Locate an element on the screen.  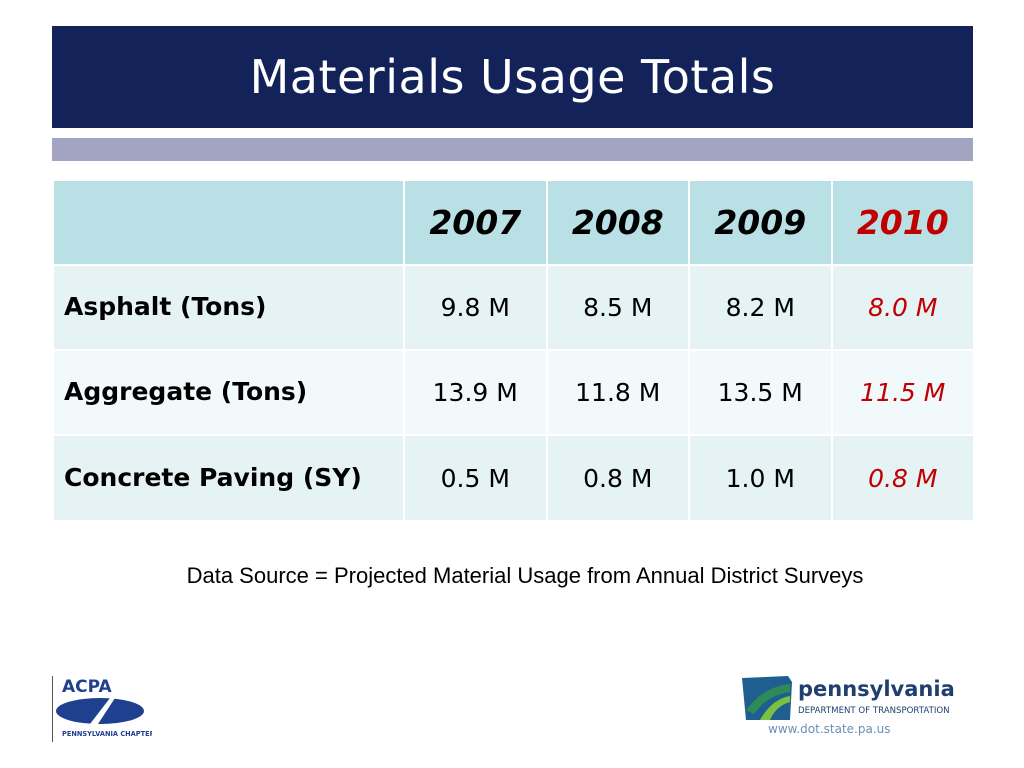
table-cell: 0.5 M is located at coordinates (475, 478).